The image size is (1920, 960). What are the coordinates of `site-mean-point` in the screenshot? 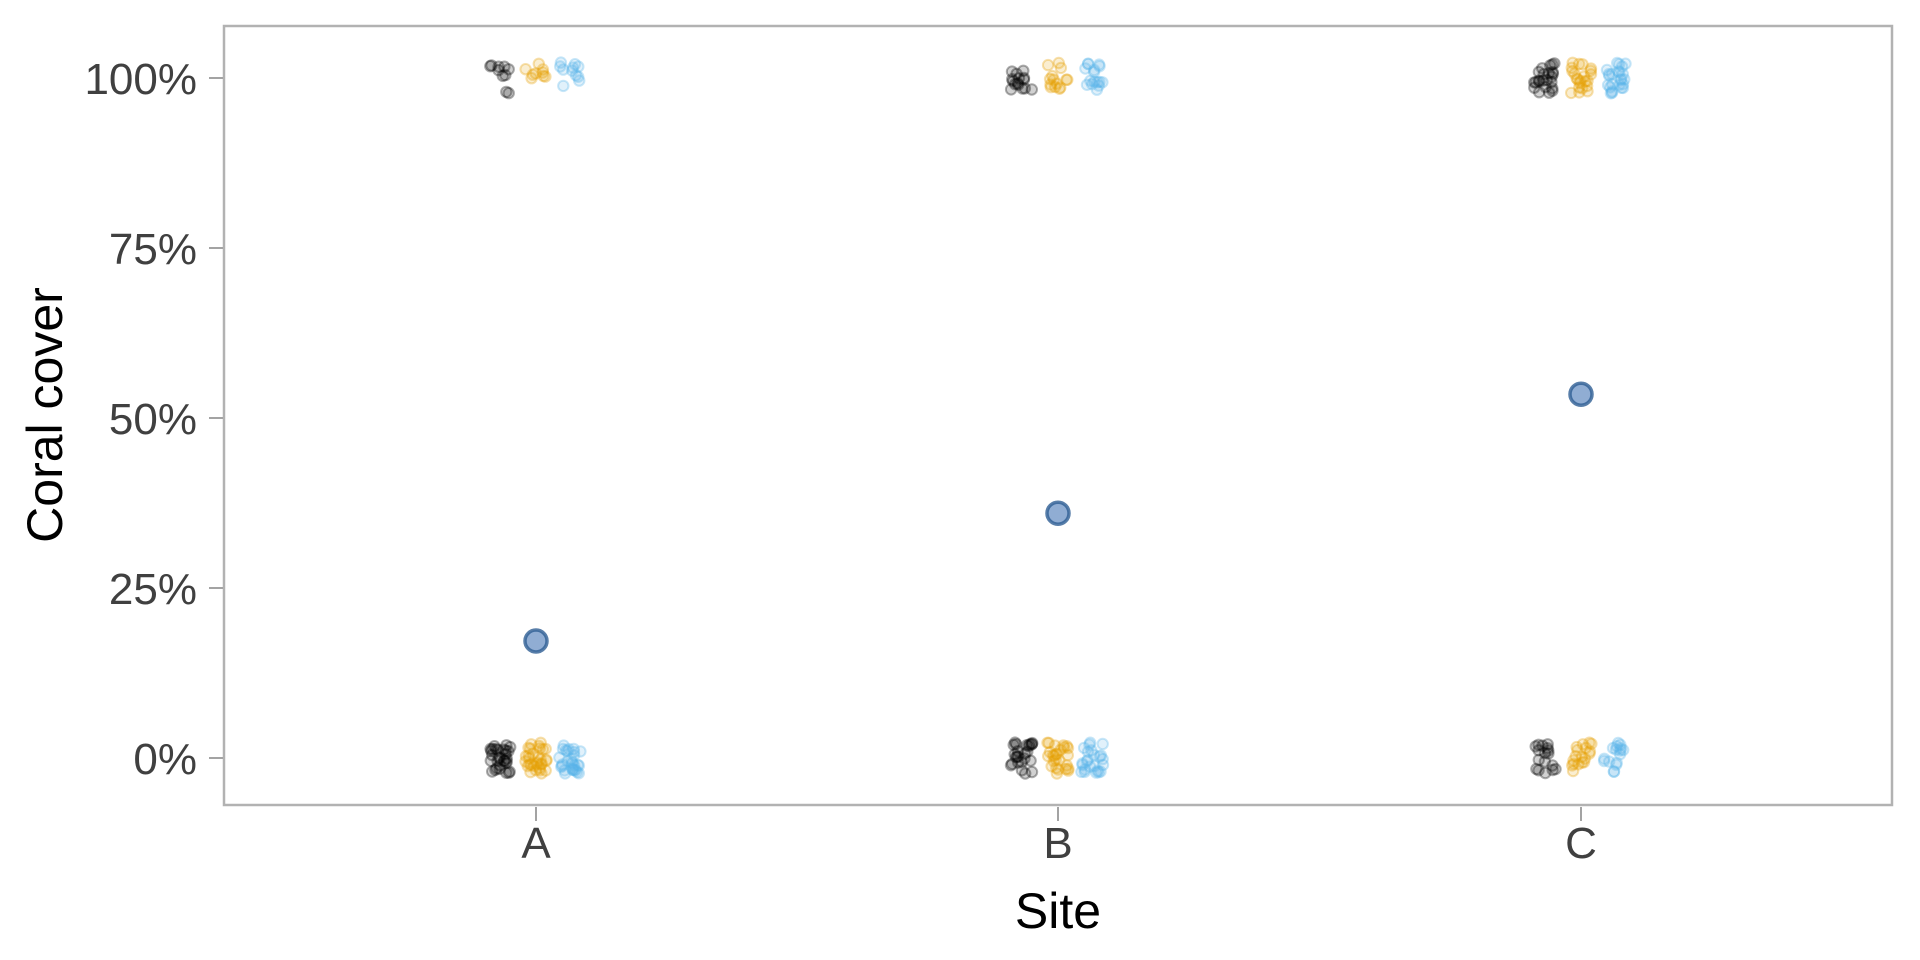 It's located at (536, 641).